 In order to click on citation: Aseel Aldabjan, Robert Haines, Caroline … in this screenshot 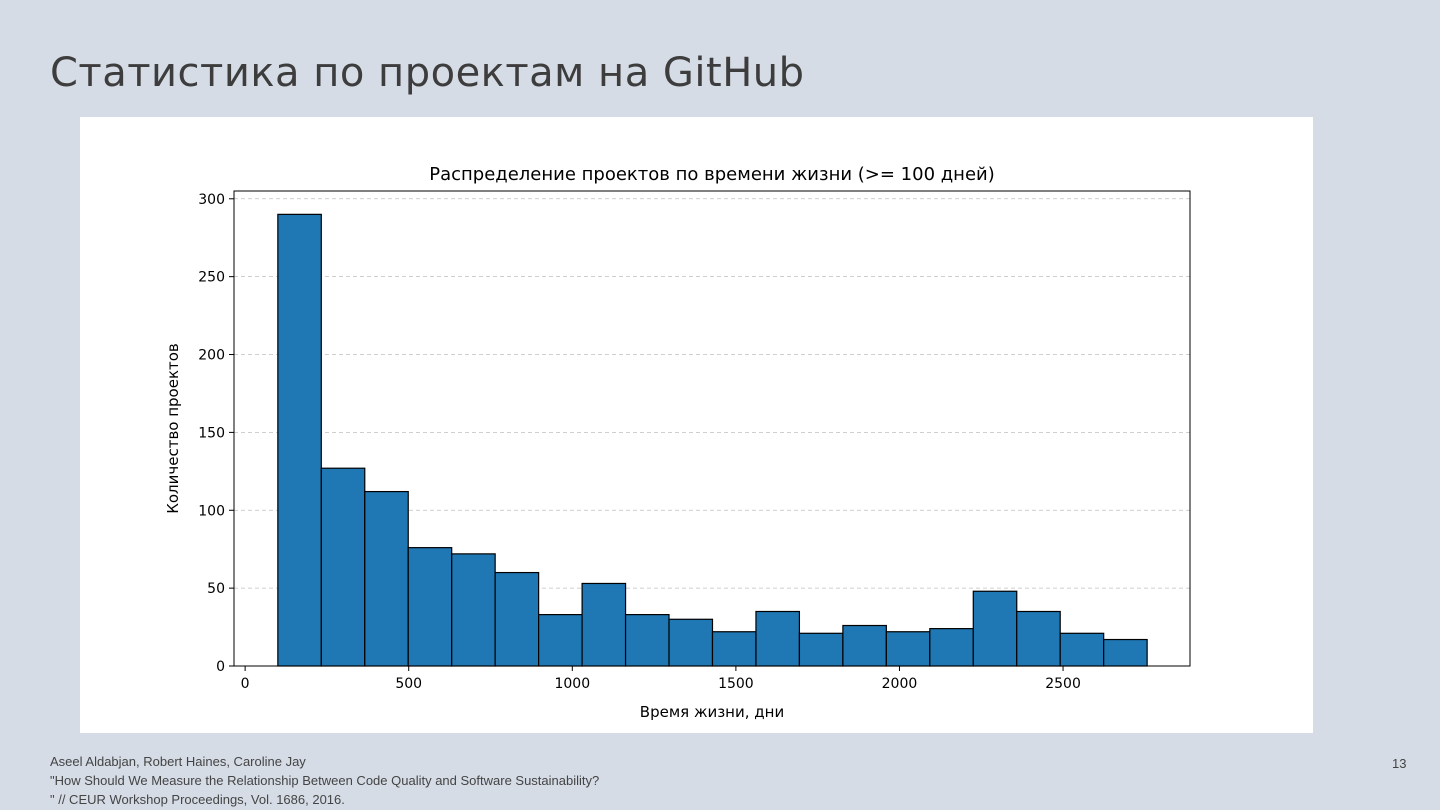, I will do `click(324, 780)`.